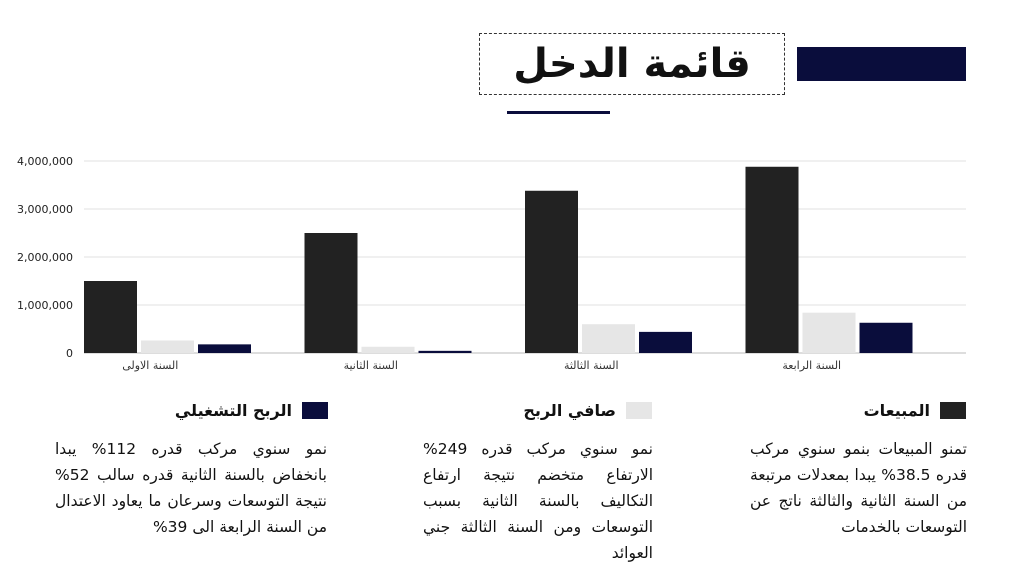 This screenshot has height=576, width=1024. What do you see at coordinates (558, 112) in the screenshot?
I see `title-underline` at bounding box center [558, 112].